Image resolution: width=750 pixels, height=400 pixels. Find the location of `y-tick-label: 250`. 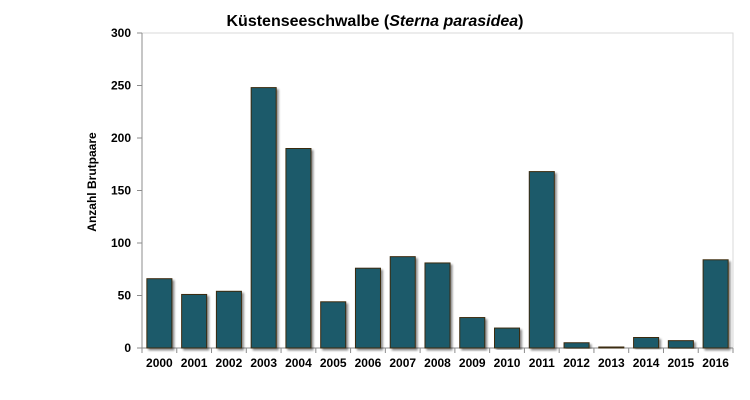

y-tick-label: 250 is located at coordinates (121, 86).